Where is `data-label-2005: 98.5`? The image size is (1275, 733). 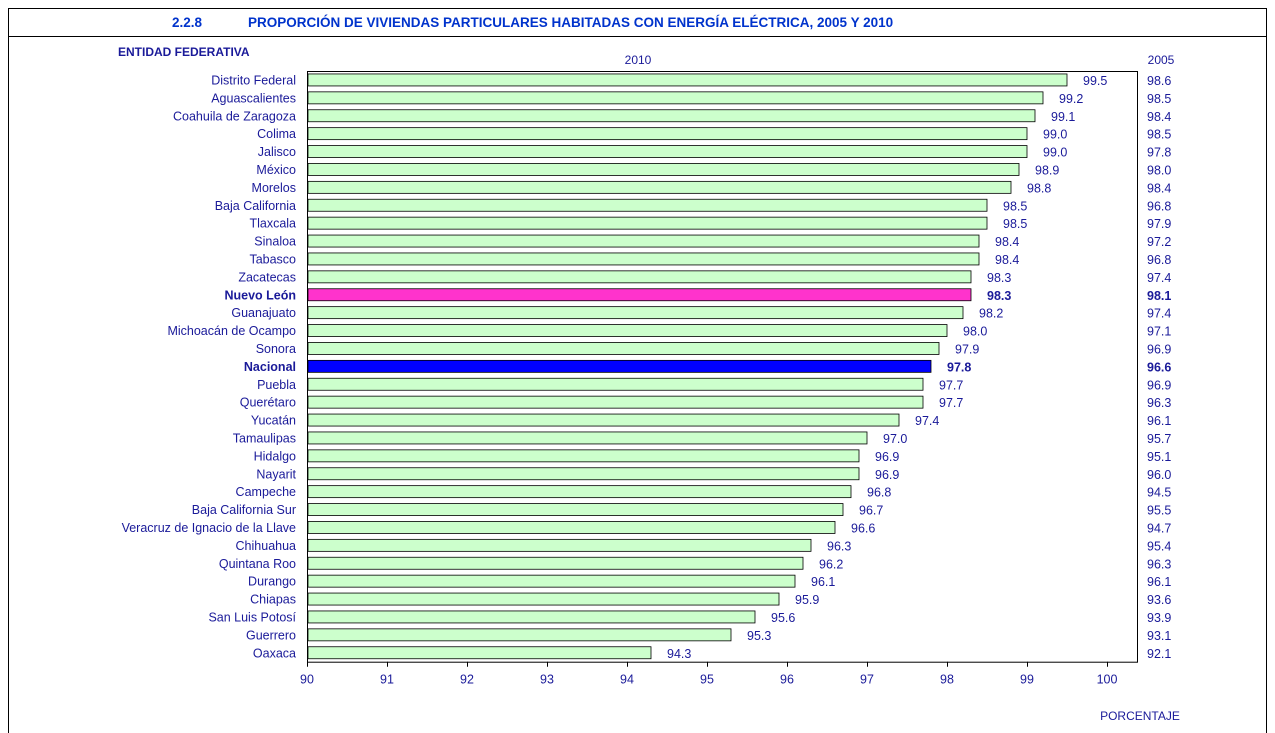
data-label-2005: 98.5 is located at coordinates (1159, 135).